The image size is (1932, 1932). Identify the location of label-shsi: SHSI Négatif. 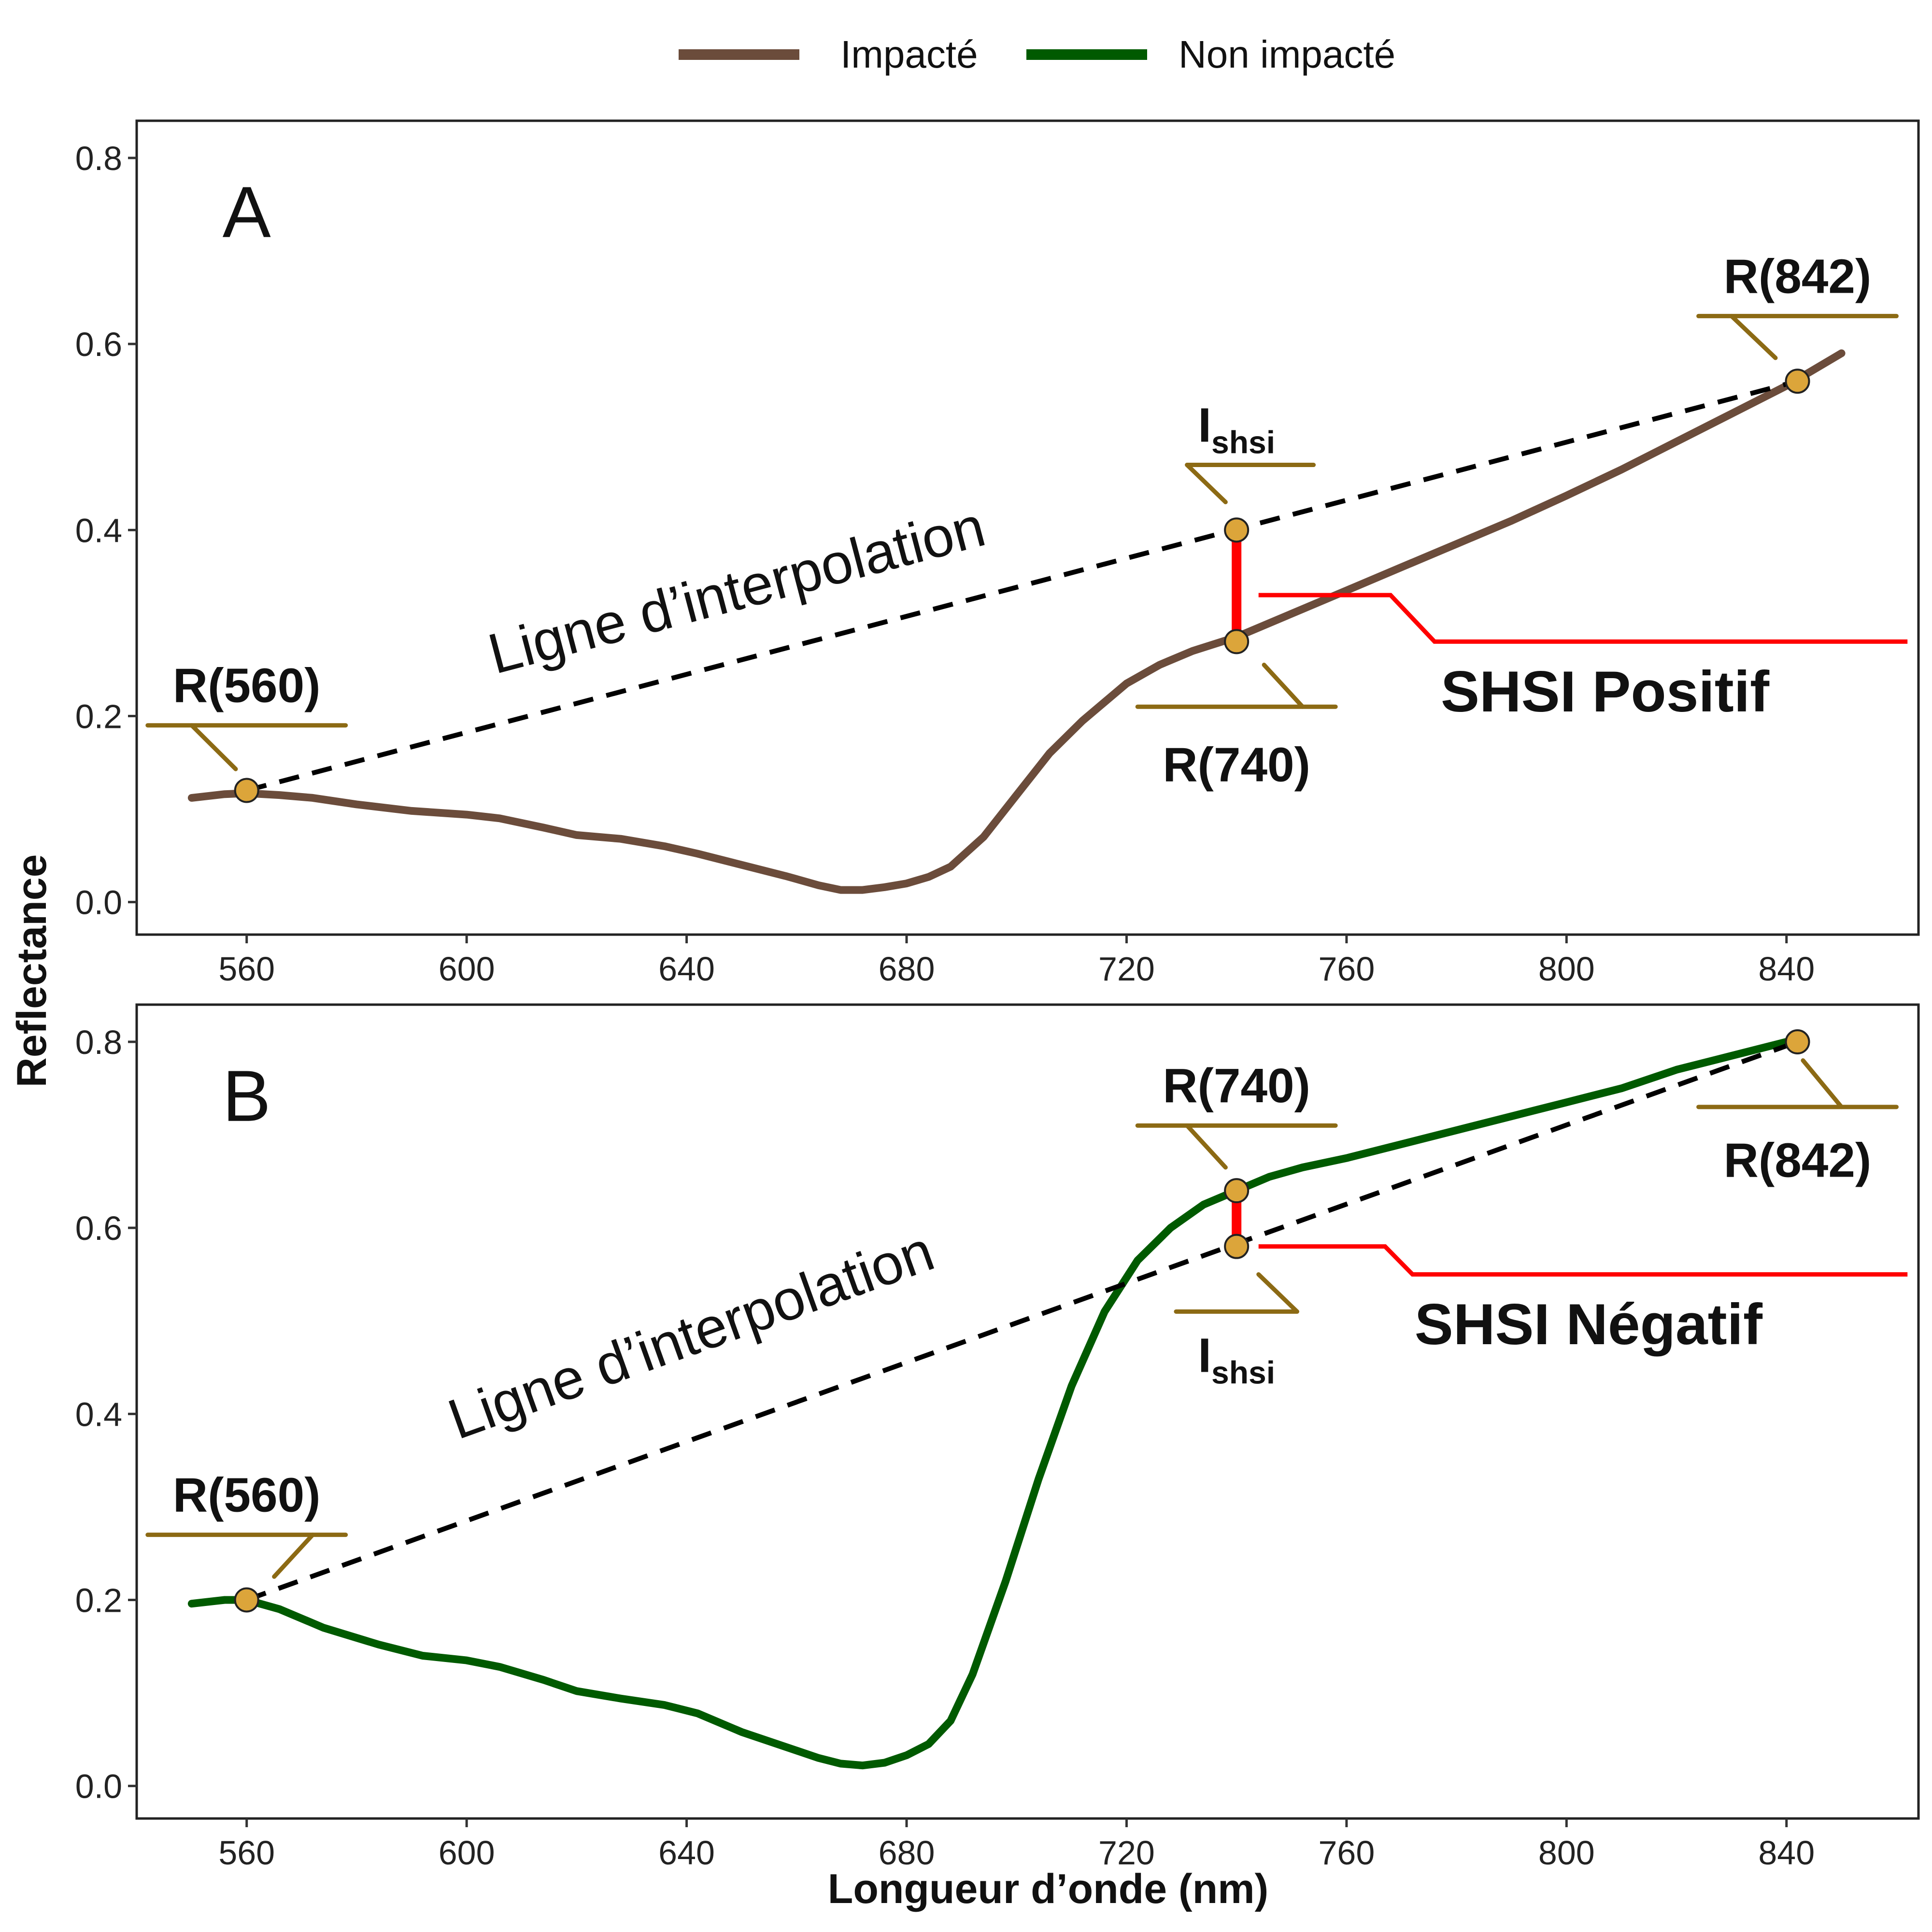
(1589, 1324).